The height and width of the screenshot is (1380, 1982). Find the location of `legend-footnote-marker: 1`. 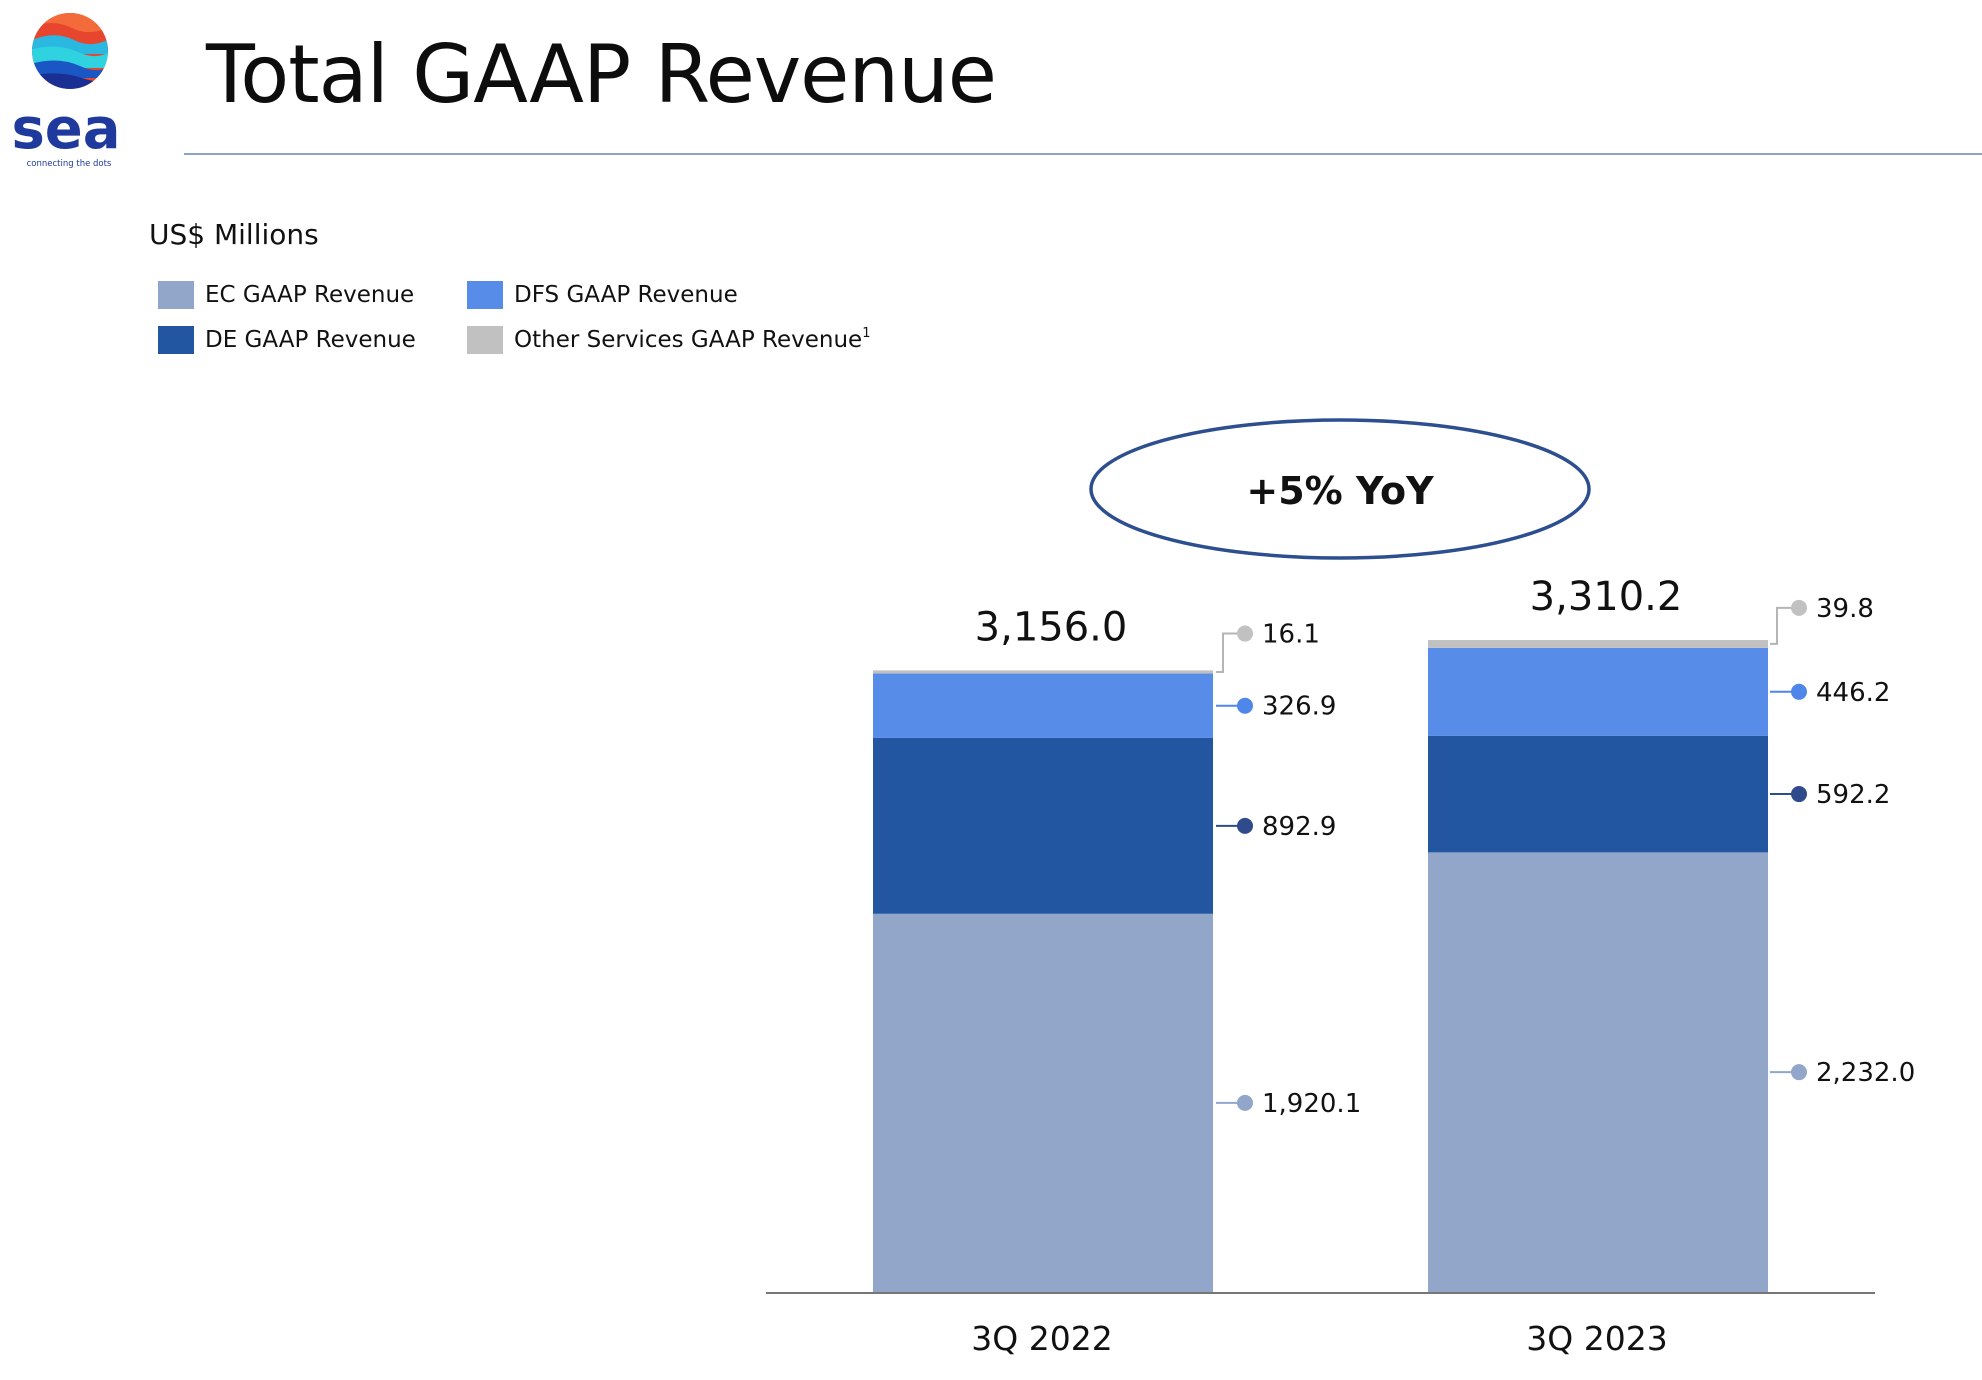

legend-footnote-marker: 1 is located at coordinates (866, 333).